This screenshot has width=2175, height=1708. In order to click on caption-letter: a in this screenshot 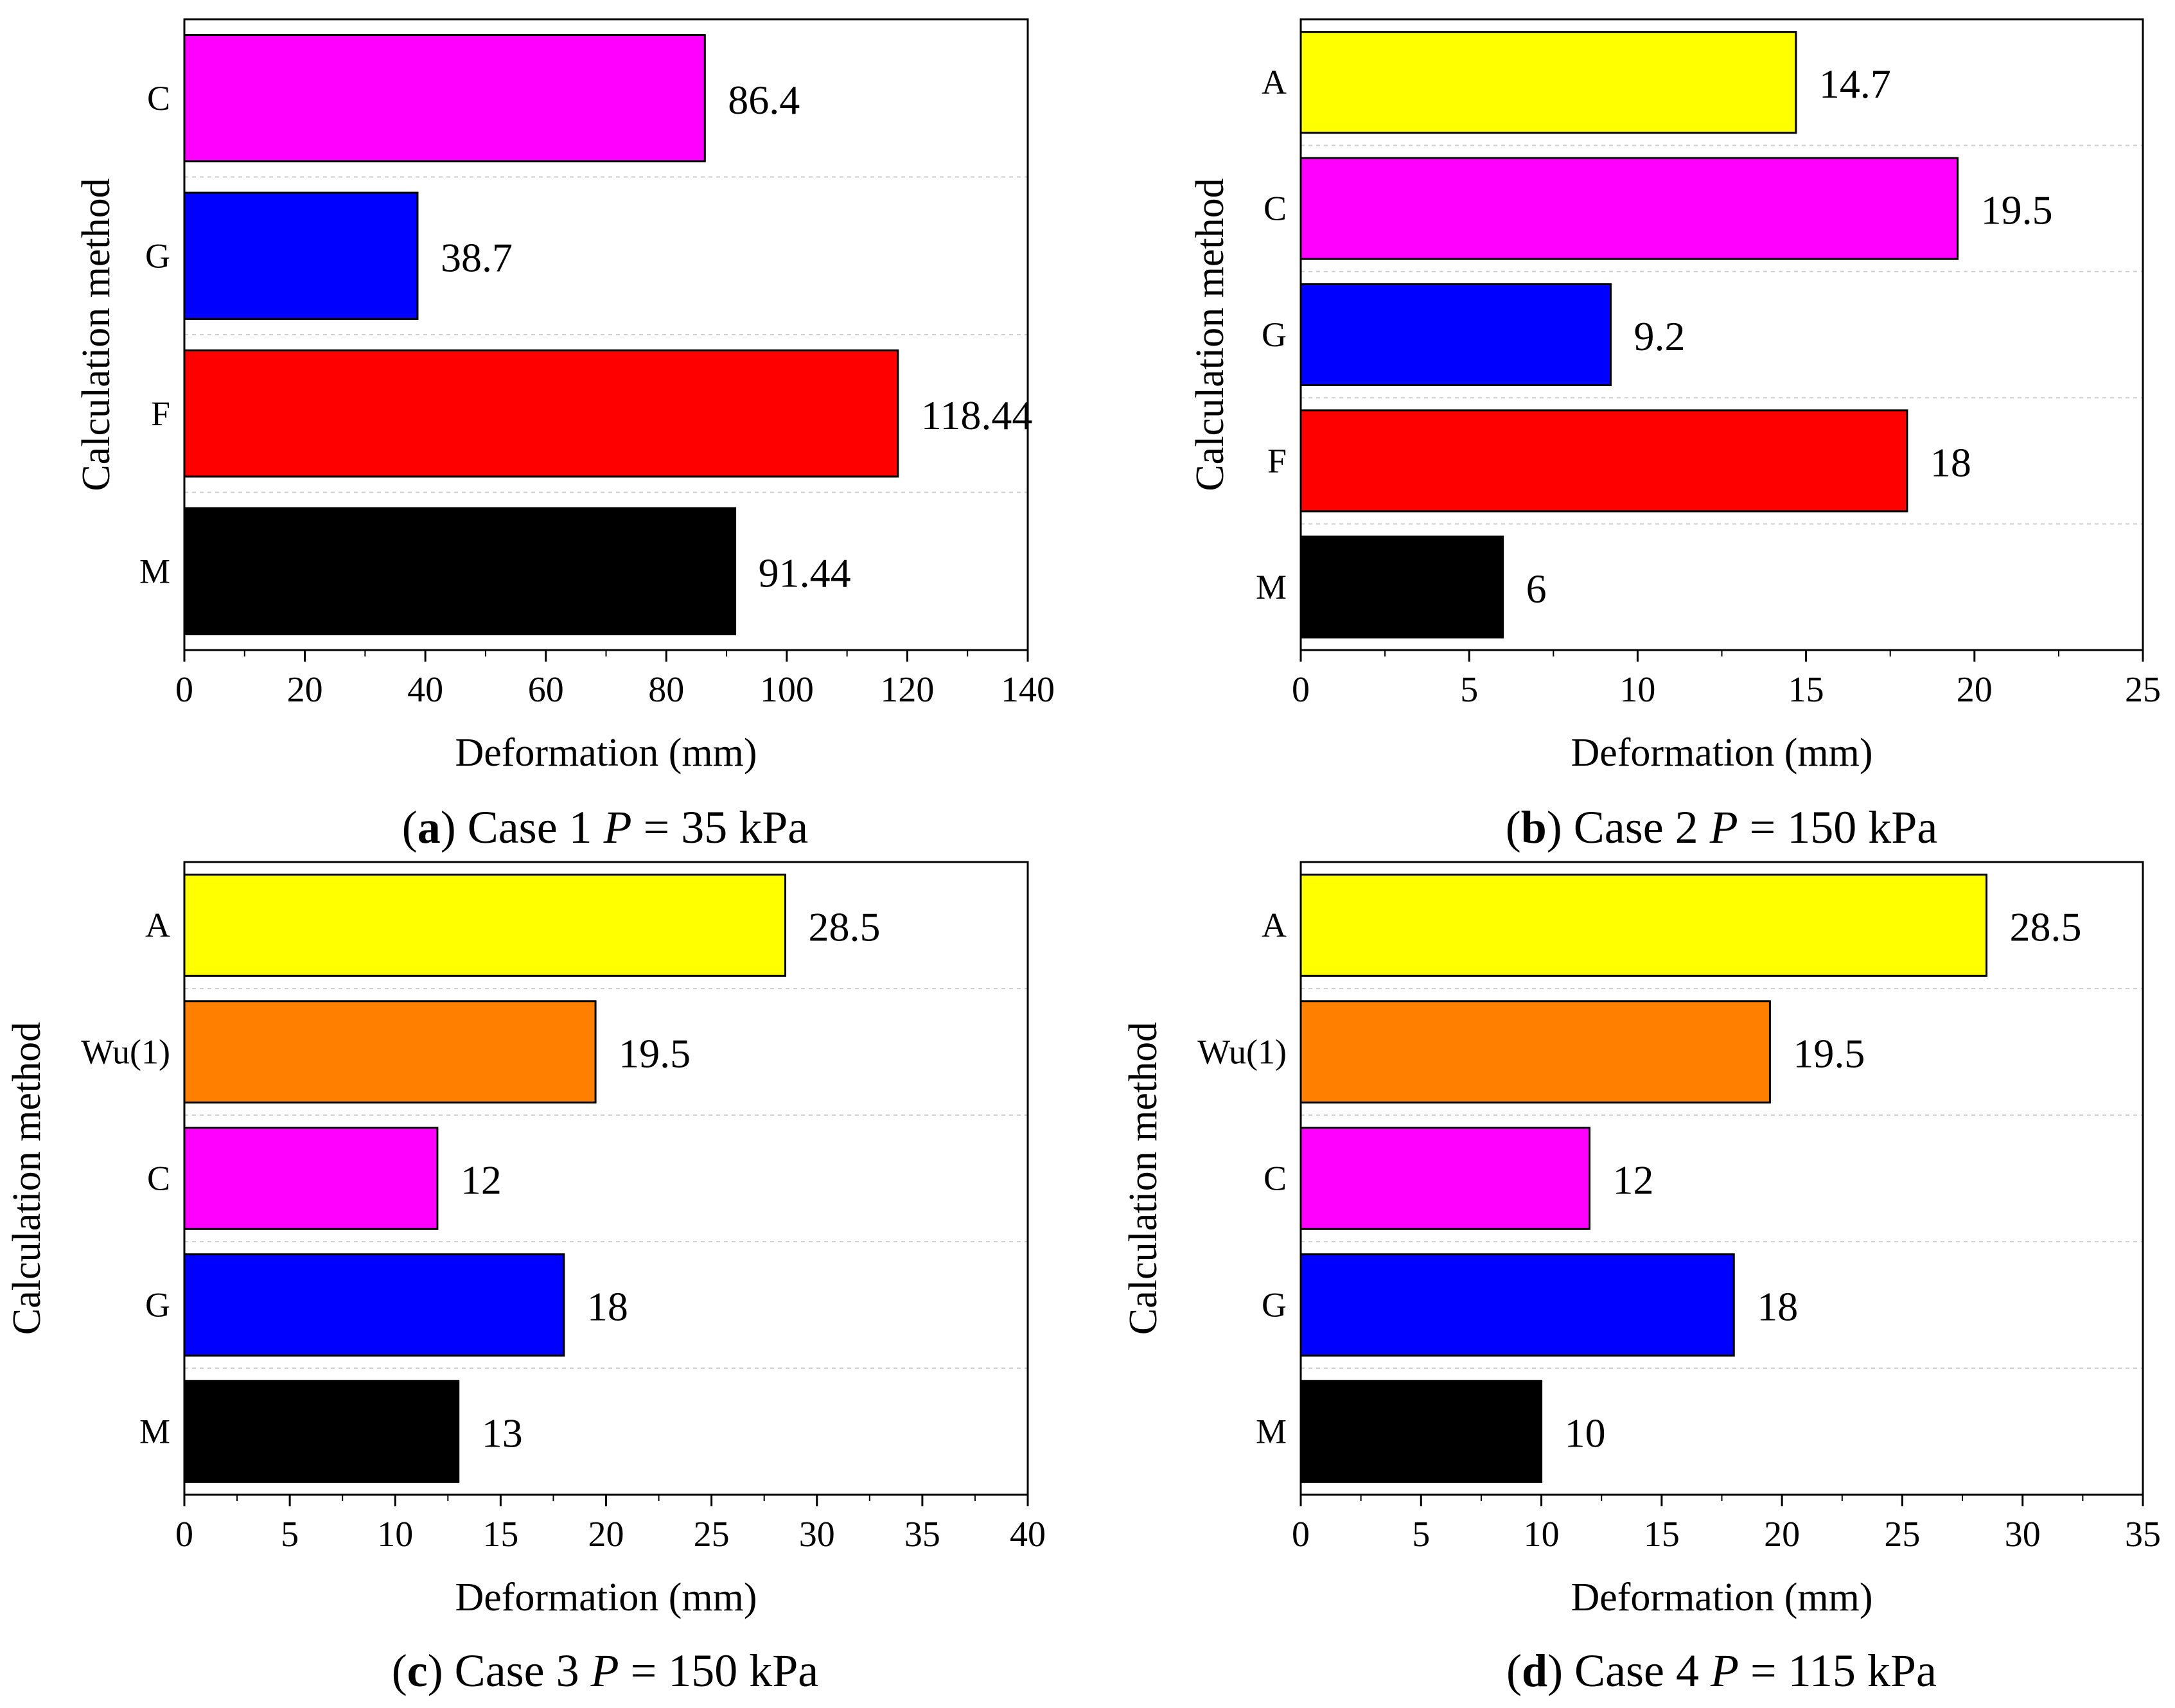, I will do `click(430, 827)`.